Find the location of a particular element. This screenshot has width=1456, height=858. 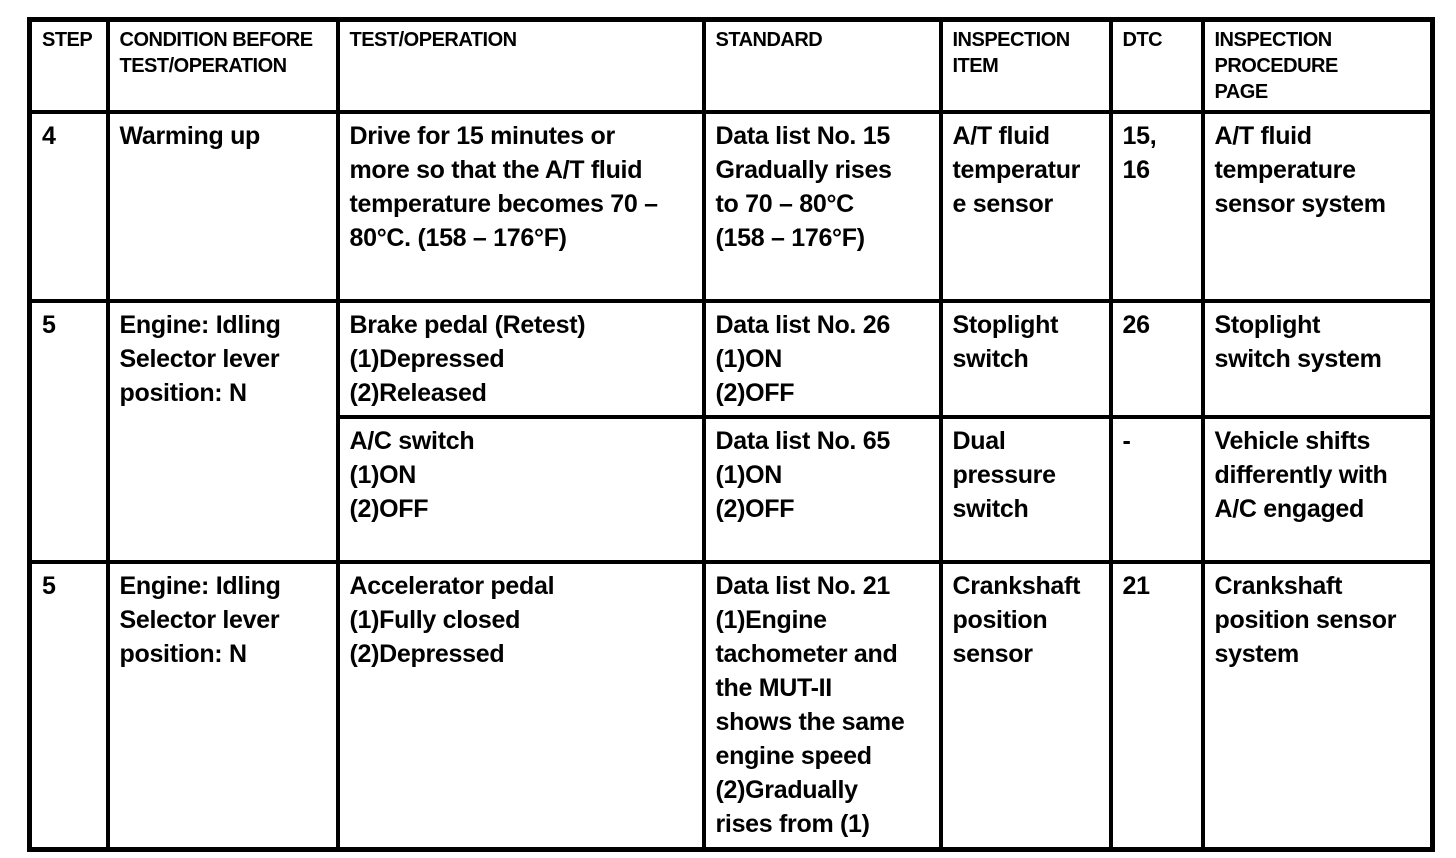

procedure-page-cell: Crankshaft position sensor system is located at coordinates (1317, 705).